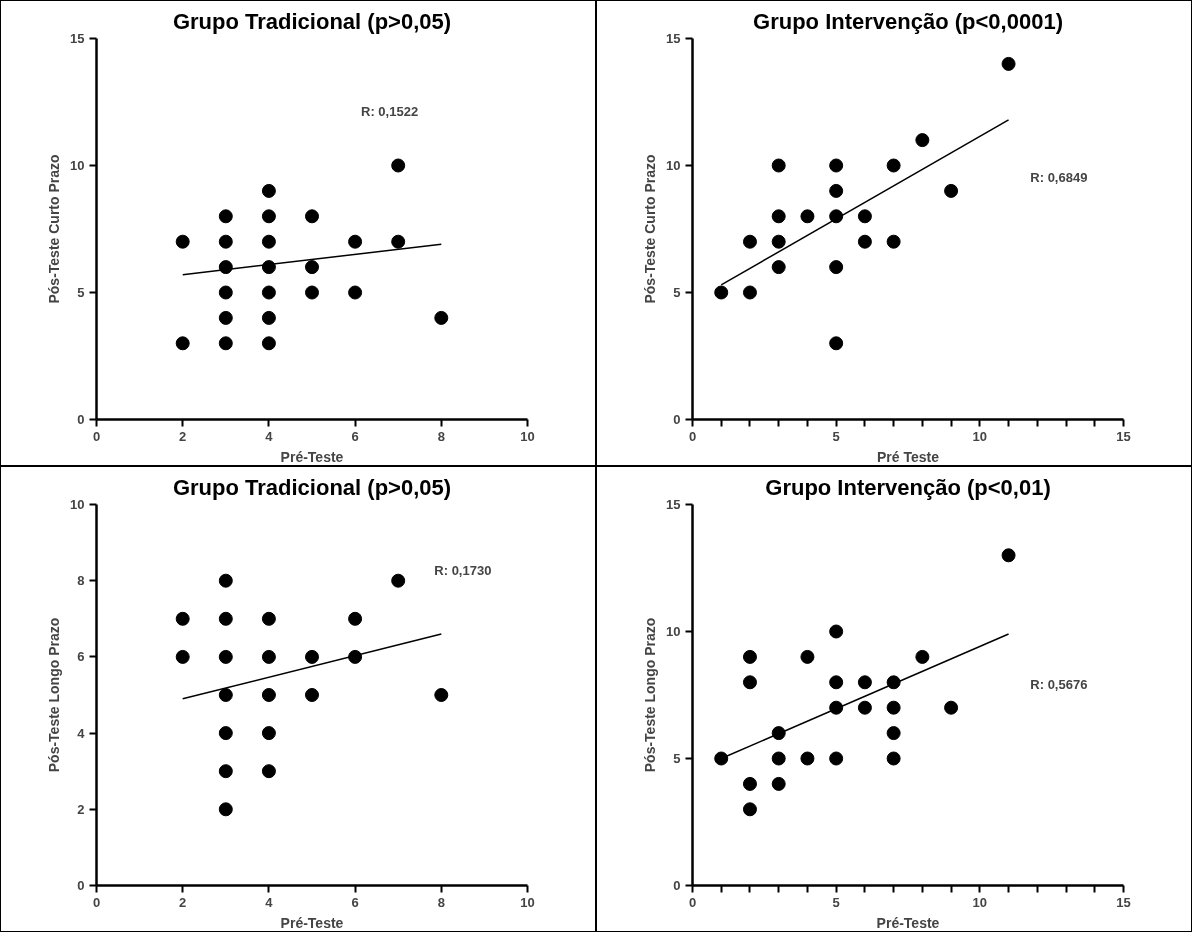  What do you see at coordinates (908, 456) in the screenshot?
I see `x-axis-title: Pré Teste` at bounding box center [908, 456].